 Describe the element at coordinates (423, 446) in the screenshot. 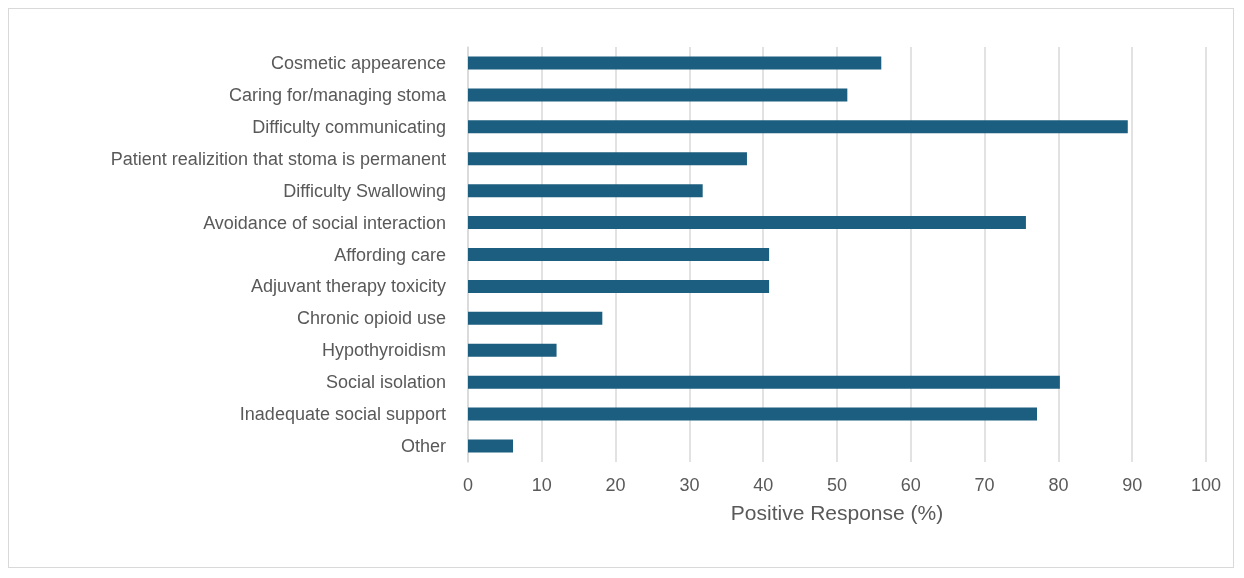

I see `y-tick-label: Other` at that location.